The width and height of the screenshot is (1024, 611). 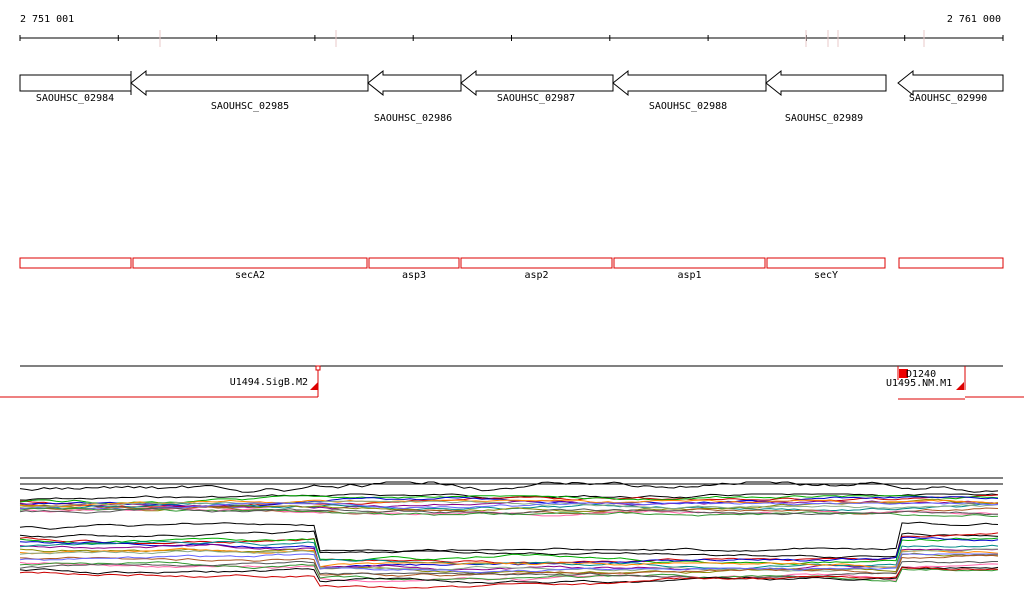 I want to click on gene-label: SAOUHSC_02986, so click(x=413, y=118).